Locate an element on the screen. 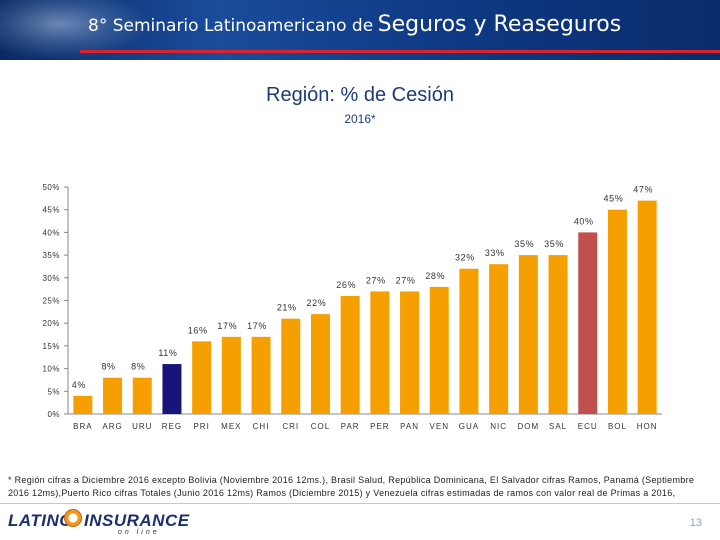  banner-title-big: Seguros y Reaseguros is located at coordinates (499, 24).